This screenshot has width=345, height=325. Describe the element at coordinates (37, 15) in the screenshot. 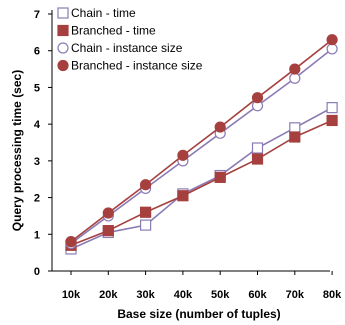

I see `y-tick-label: 7` at that location.